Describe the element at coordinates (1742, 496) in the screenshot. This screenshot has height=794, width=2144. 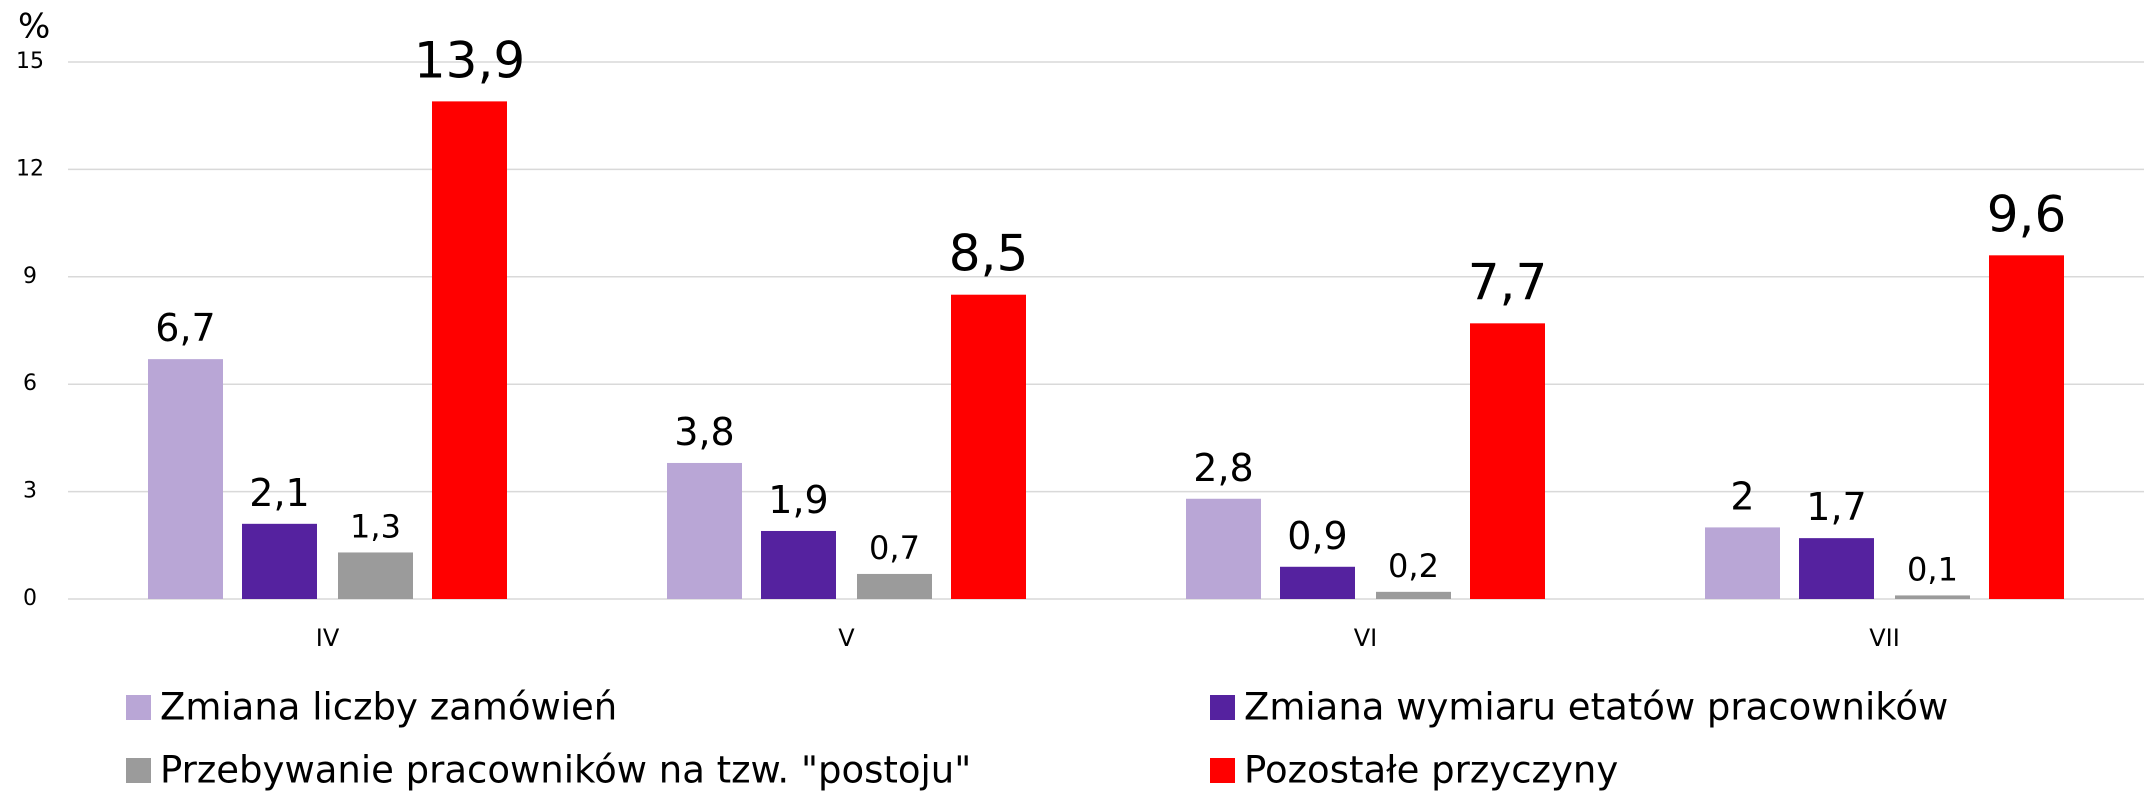
I see `value-label: 2` at that location.